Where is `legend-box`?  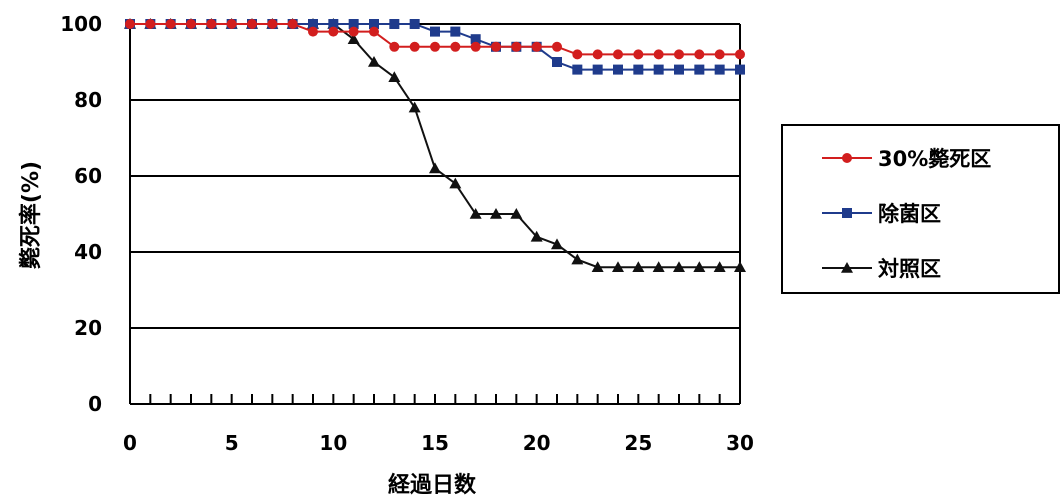
legend-box is located at coordinates (920, 209).